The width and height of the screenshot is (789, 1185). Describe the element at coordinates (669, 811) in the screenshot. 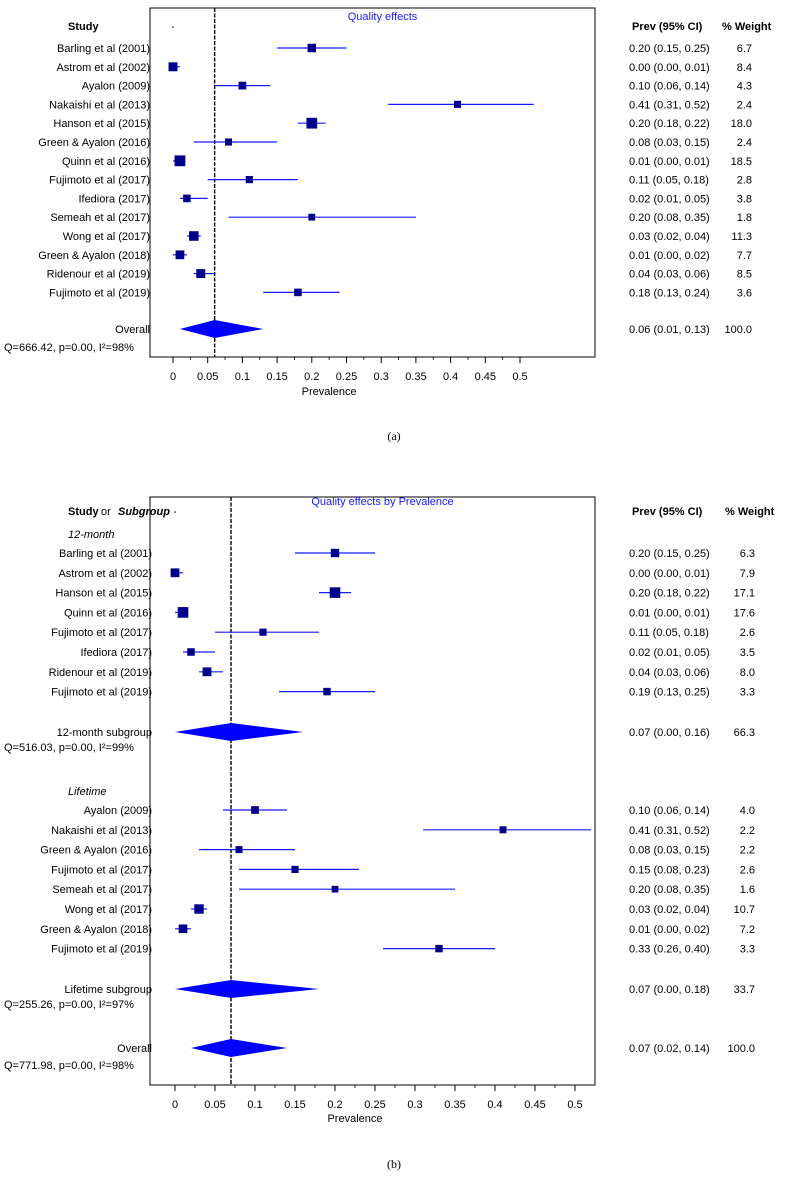

I see `ci-text: 0.10 (0.06, 0.14)` at that location.